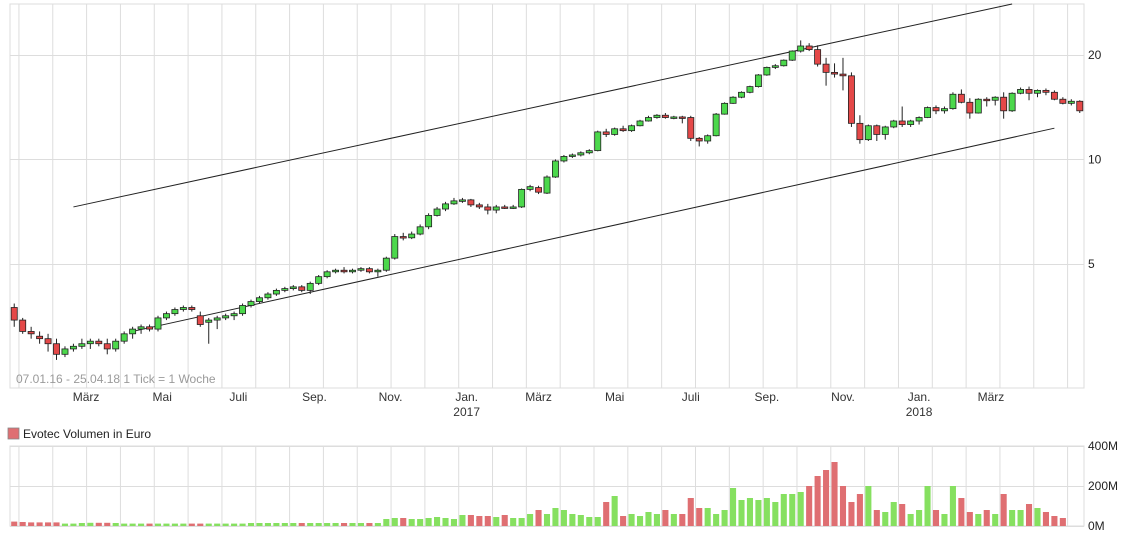  What do you see at coordinates (919, 397) in the screenshot?
I see `x-tick-label: Jan.` at bounding box center [919, 397].